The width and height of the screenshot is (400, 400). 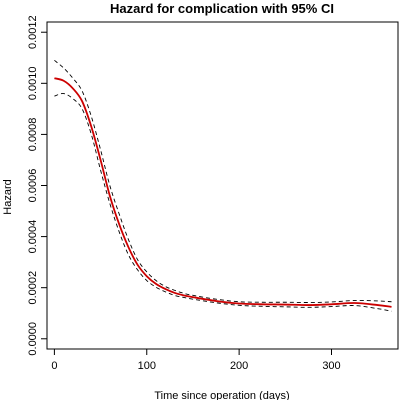 What do you see at coordinates (239, 366) in the screenshot?
I see `x-tick-label: 200` at bounding box center [239, 366].